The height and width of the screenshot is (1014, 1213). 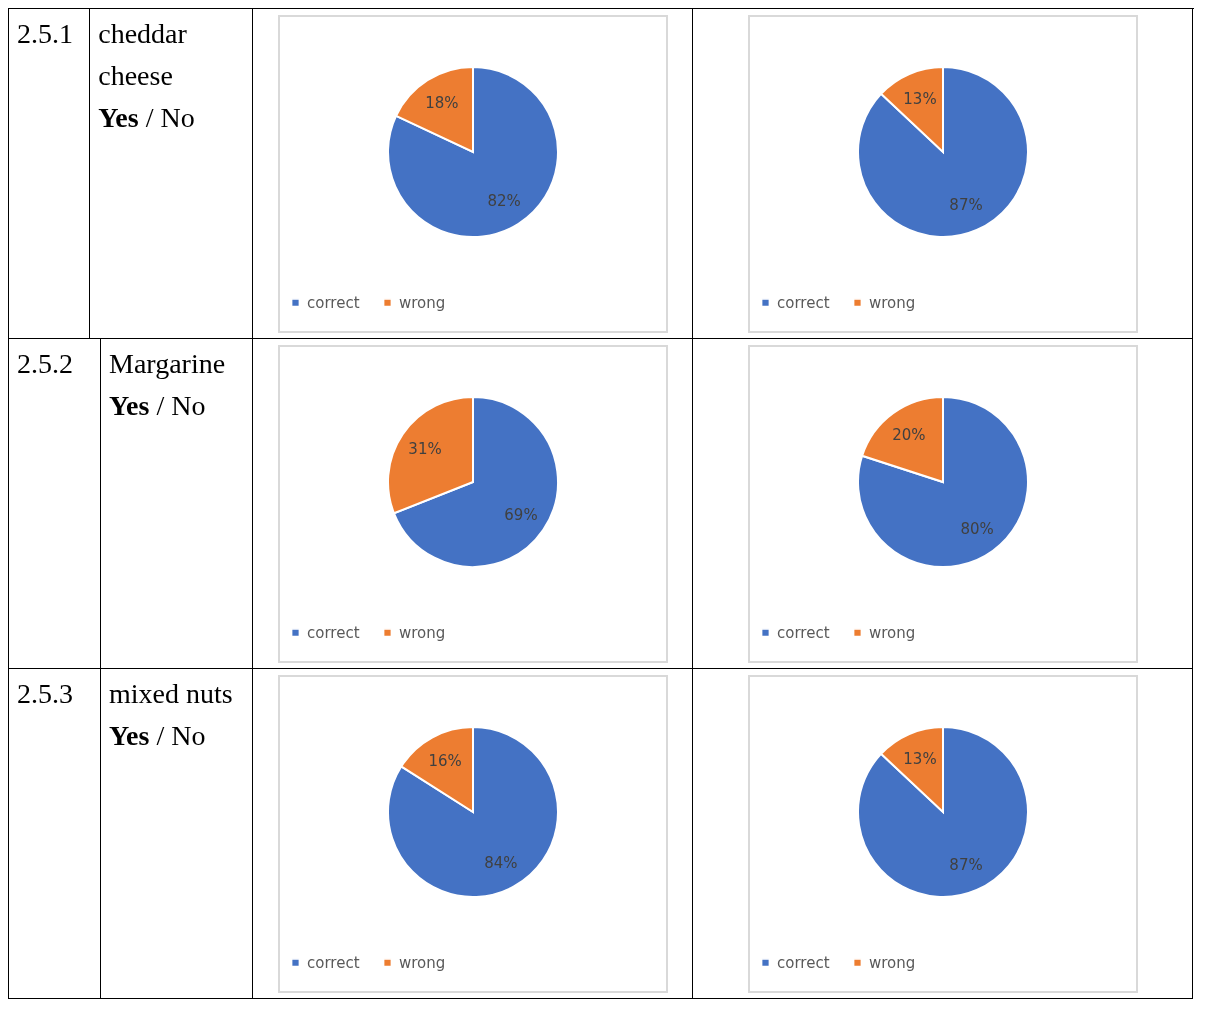 What do you see at coordinates (500, 862) in the screenshot?
I see `data-label: 84%` at bounding box center [500, 862].